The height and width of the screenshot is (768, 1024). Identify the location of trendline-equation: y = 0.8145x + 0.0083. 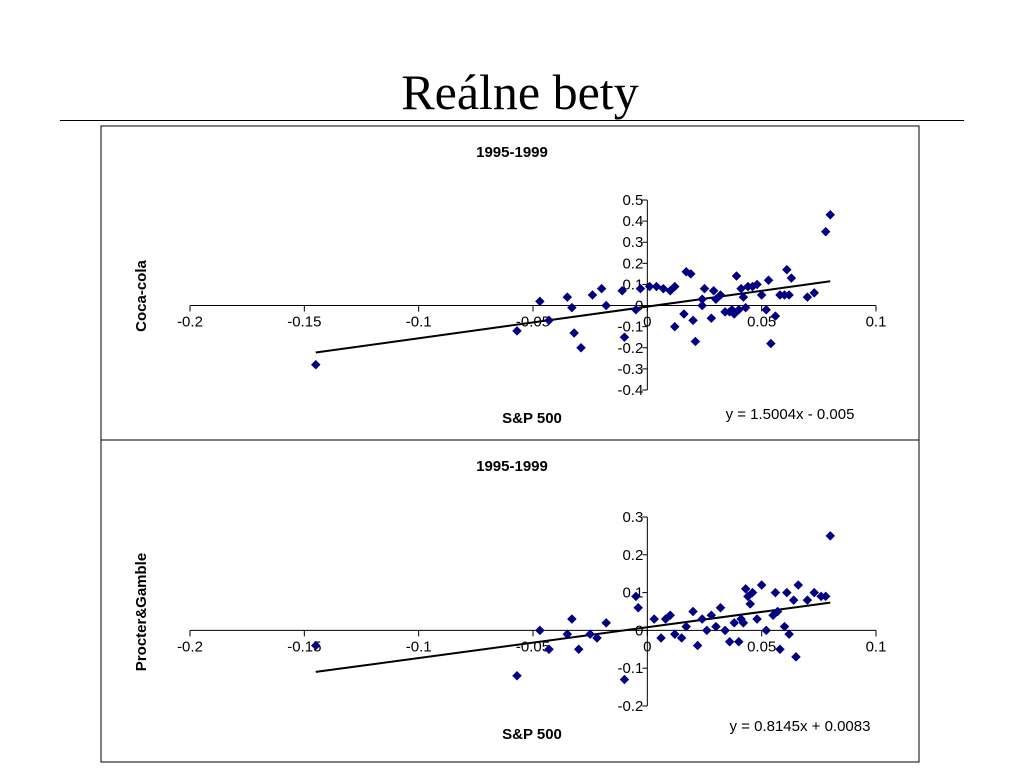
(800, 726).